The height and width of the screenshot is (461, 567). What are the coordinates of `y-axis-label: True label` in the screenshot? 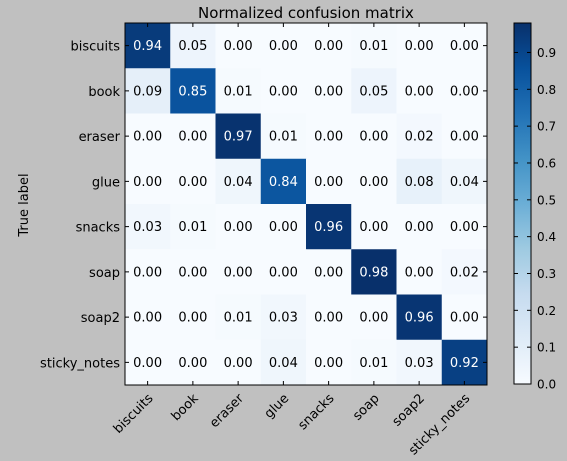 It's located at (24, 205).